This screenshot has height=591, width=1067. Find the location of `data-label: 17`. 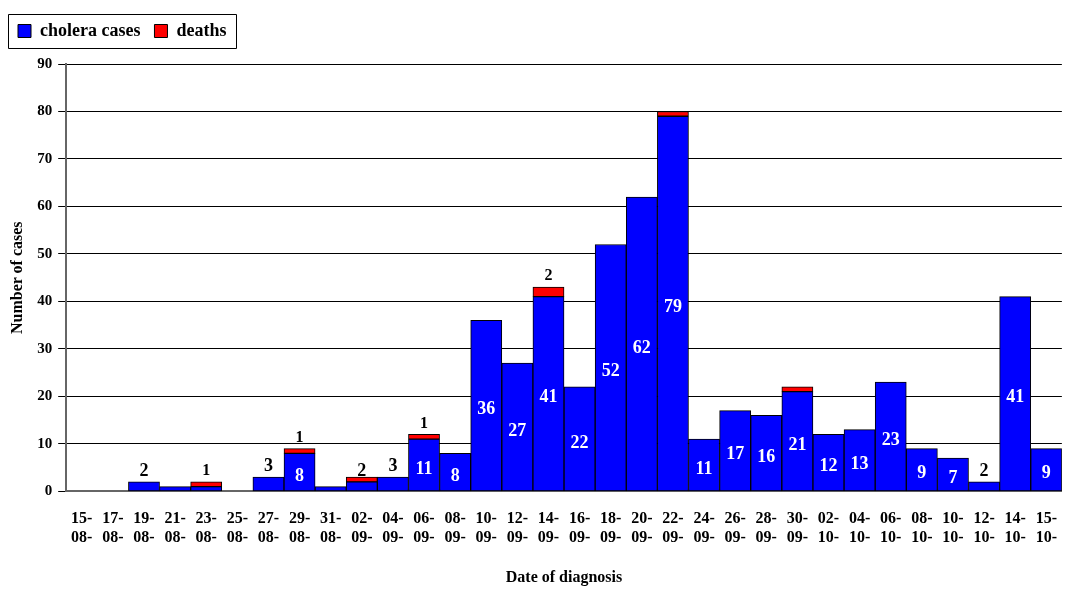

data-label: 17 is located at coordinates (735, 453).